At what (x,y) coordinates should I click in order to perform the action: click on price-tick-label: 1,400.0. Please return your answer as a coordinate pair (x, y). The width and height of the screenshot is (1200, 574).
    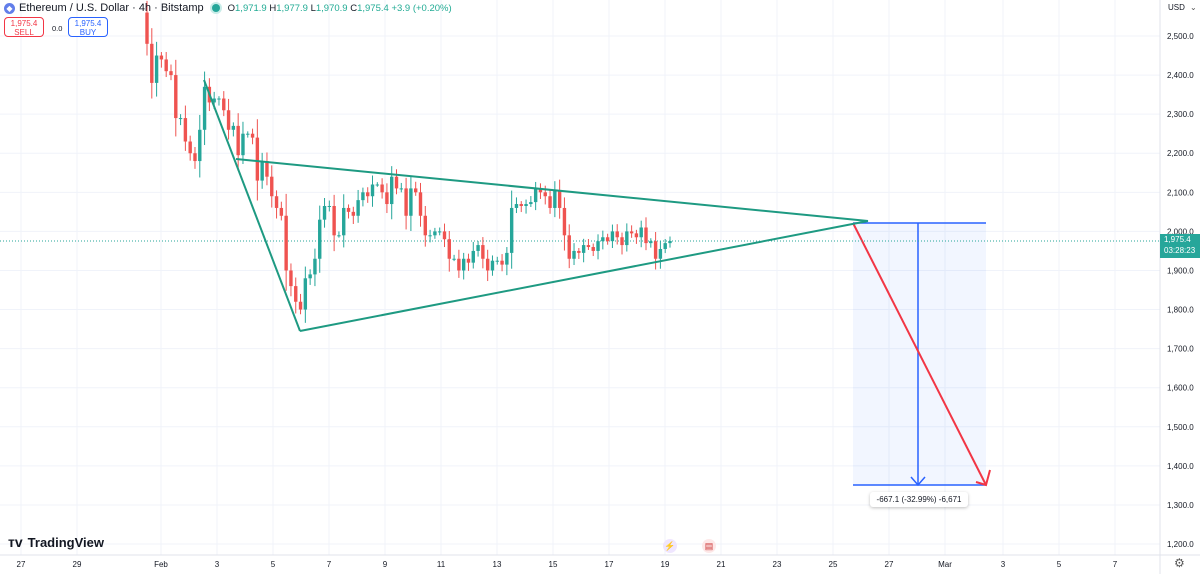
    Looking at the image, I should click on (1180, 466).